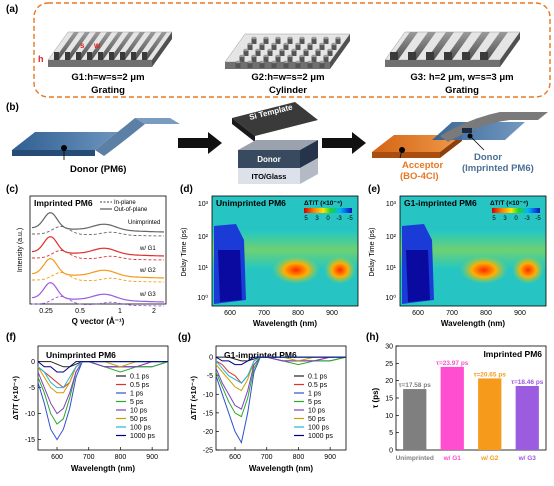 The image size is (554, 486). Describe the element at coordinates (184, 337) in the screenshot. I see `panel-label-g: (g)` at that location.